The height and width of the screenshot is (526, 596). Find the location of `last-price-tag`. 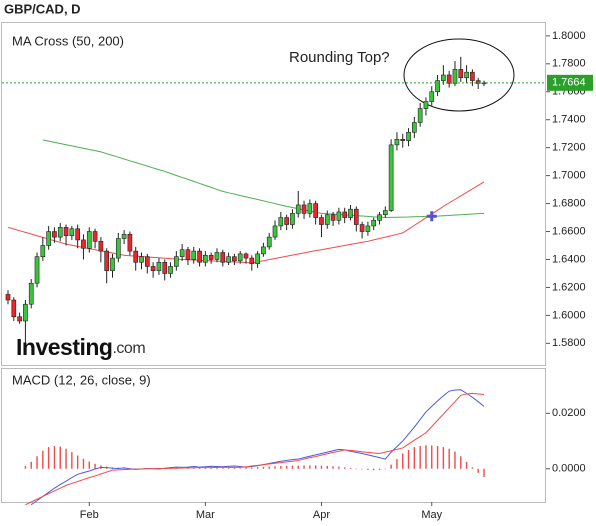

last-price-tag is located at coordinates (570, 82).